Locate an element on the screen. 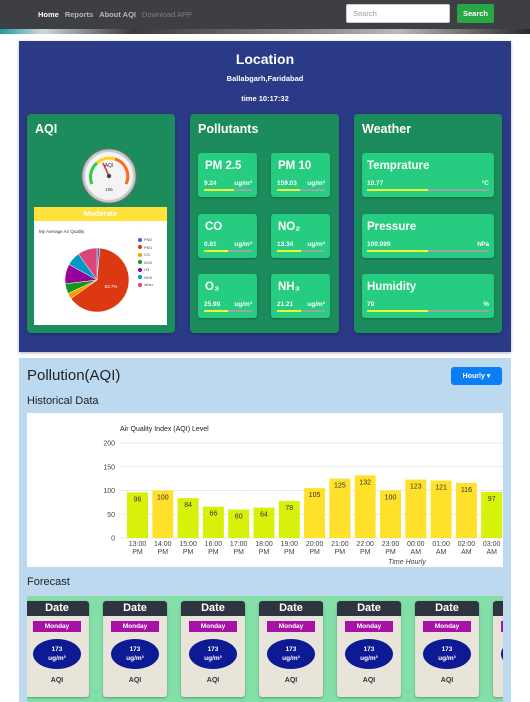 The width and height of the screenshot is (530, 702). historical-data-label: Historical Data is located at coordinates (63, 401).